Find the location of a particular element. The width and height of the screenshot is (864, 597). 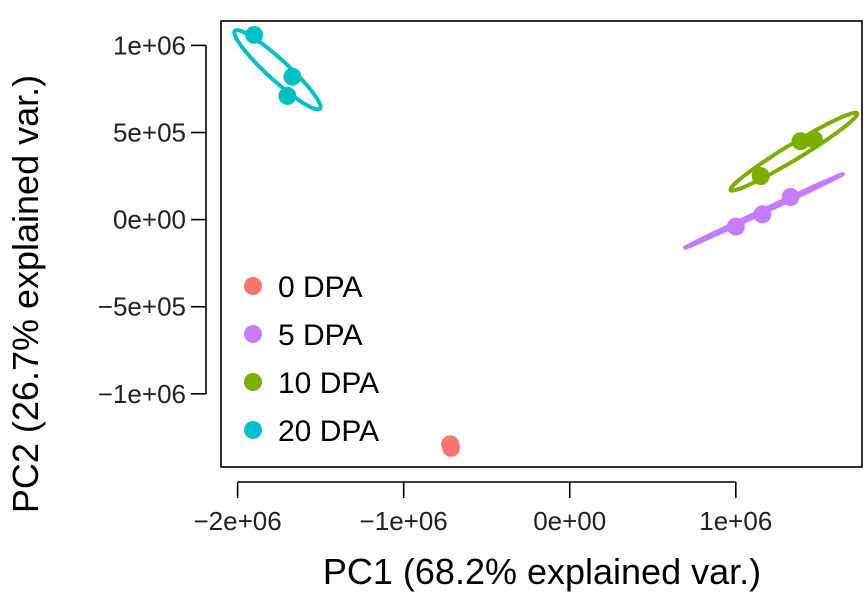

legend-label: 10 DPA is located at coordinates (328, 383).